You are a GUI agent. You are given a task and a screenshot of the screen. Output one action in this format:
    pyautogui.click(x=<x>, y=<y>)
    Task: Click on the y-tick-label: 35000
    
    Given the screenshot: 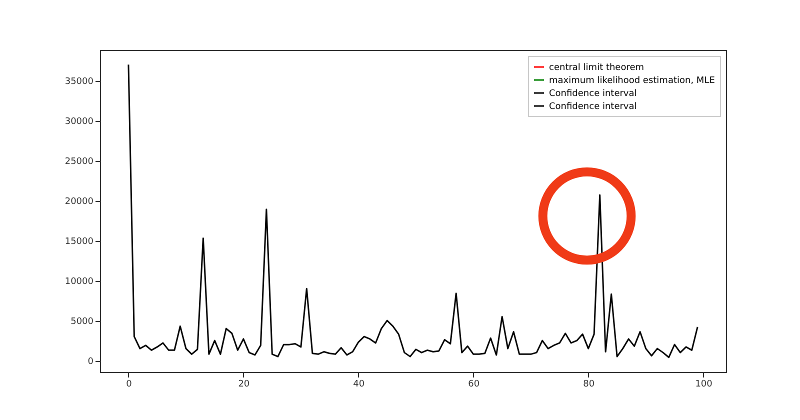 What is the action you would take?
    pyautogui.click(x=79, y=82)
    